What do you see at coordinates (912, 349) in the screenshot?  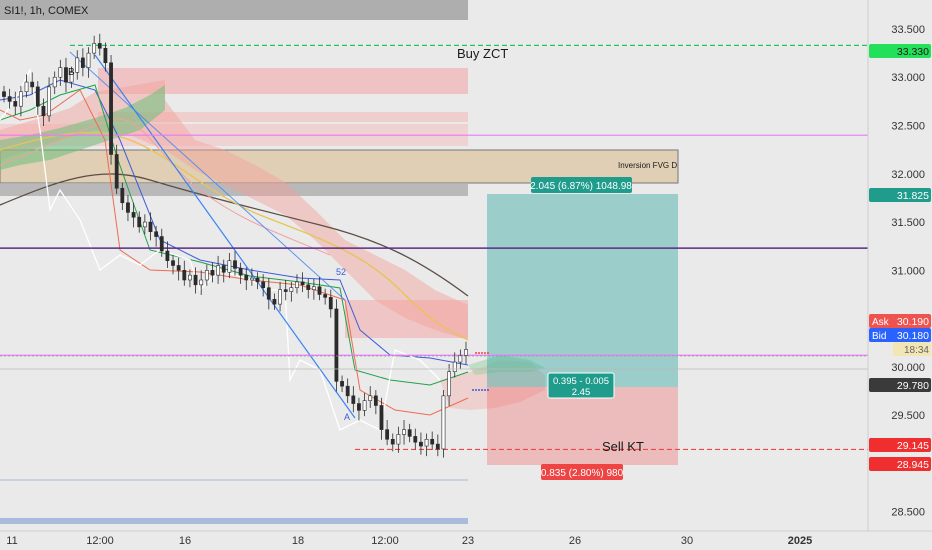 I see `countdown-badge` at bounding box center [912, 349].